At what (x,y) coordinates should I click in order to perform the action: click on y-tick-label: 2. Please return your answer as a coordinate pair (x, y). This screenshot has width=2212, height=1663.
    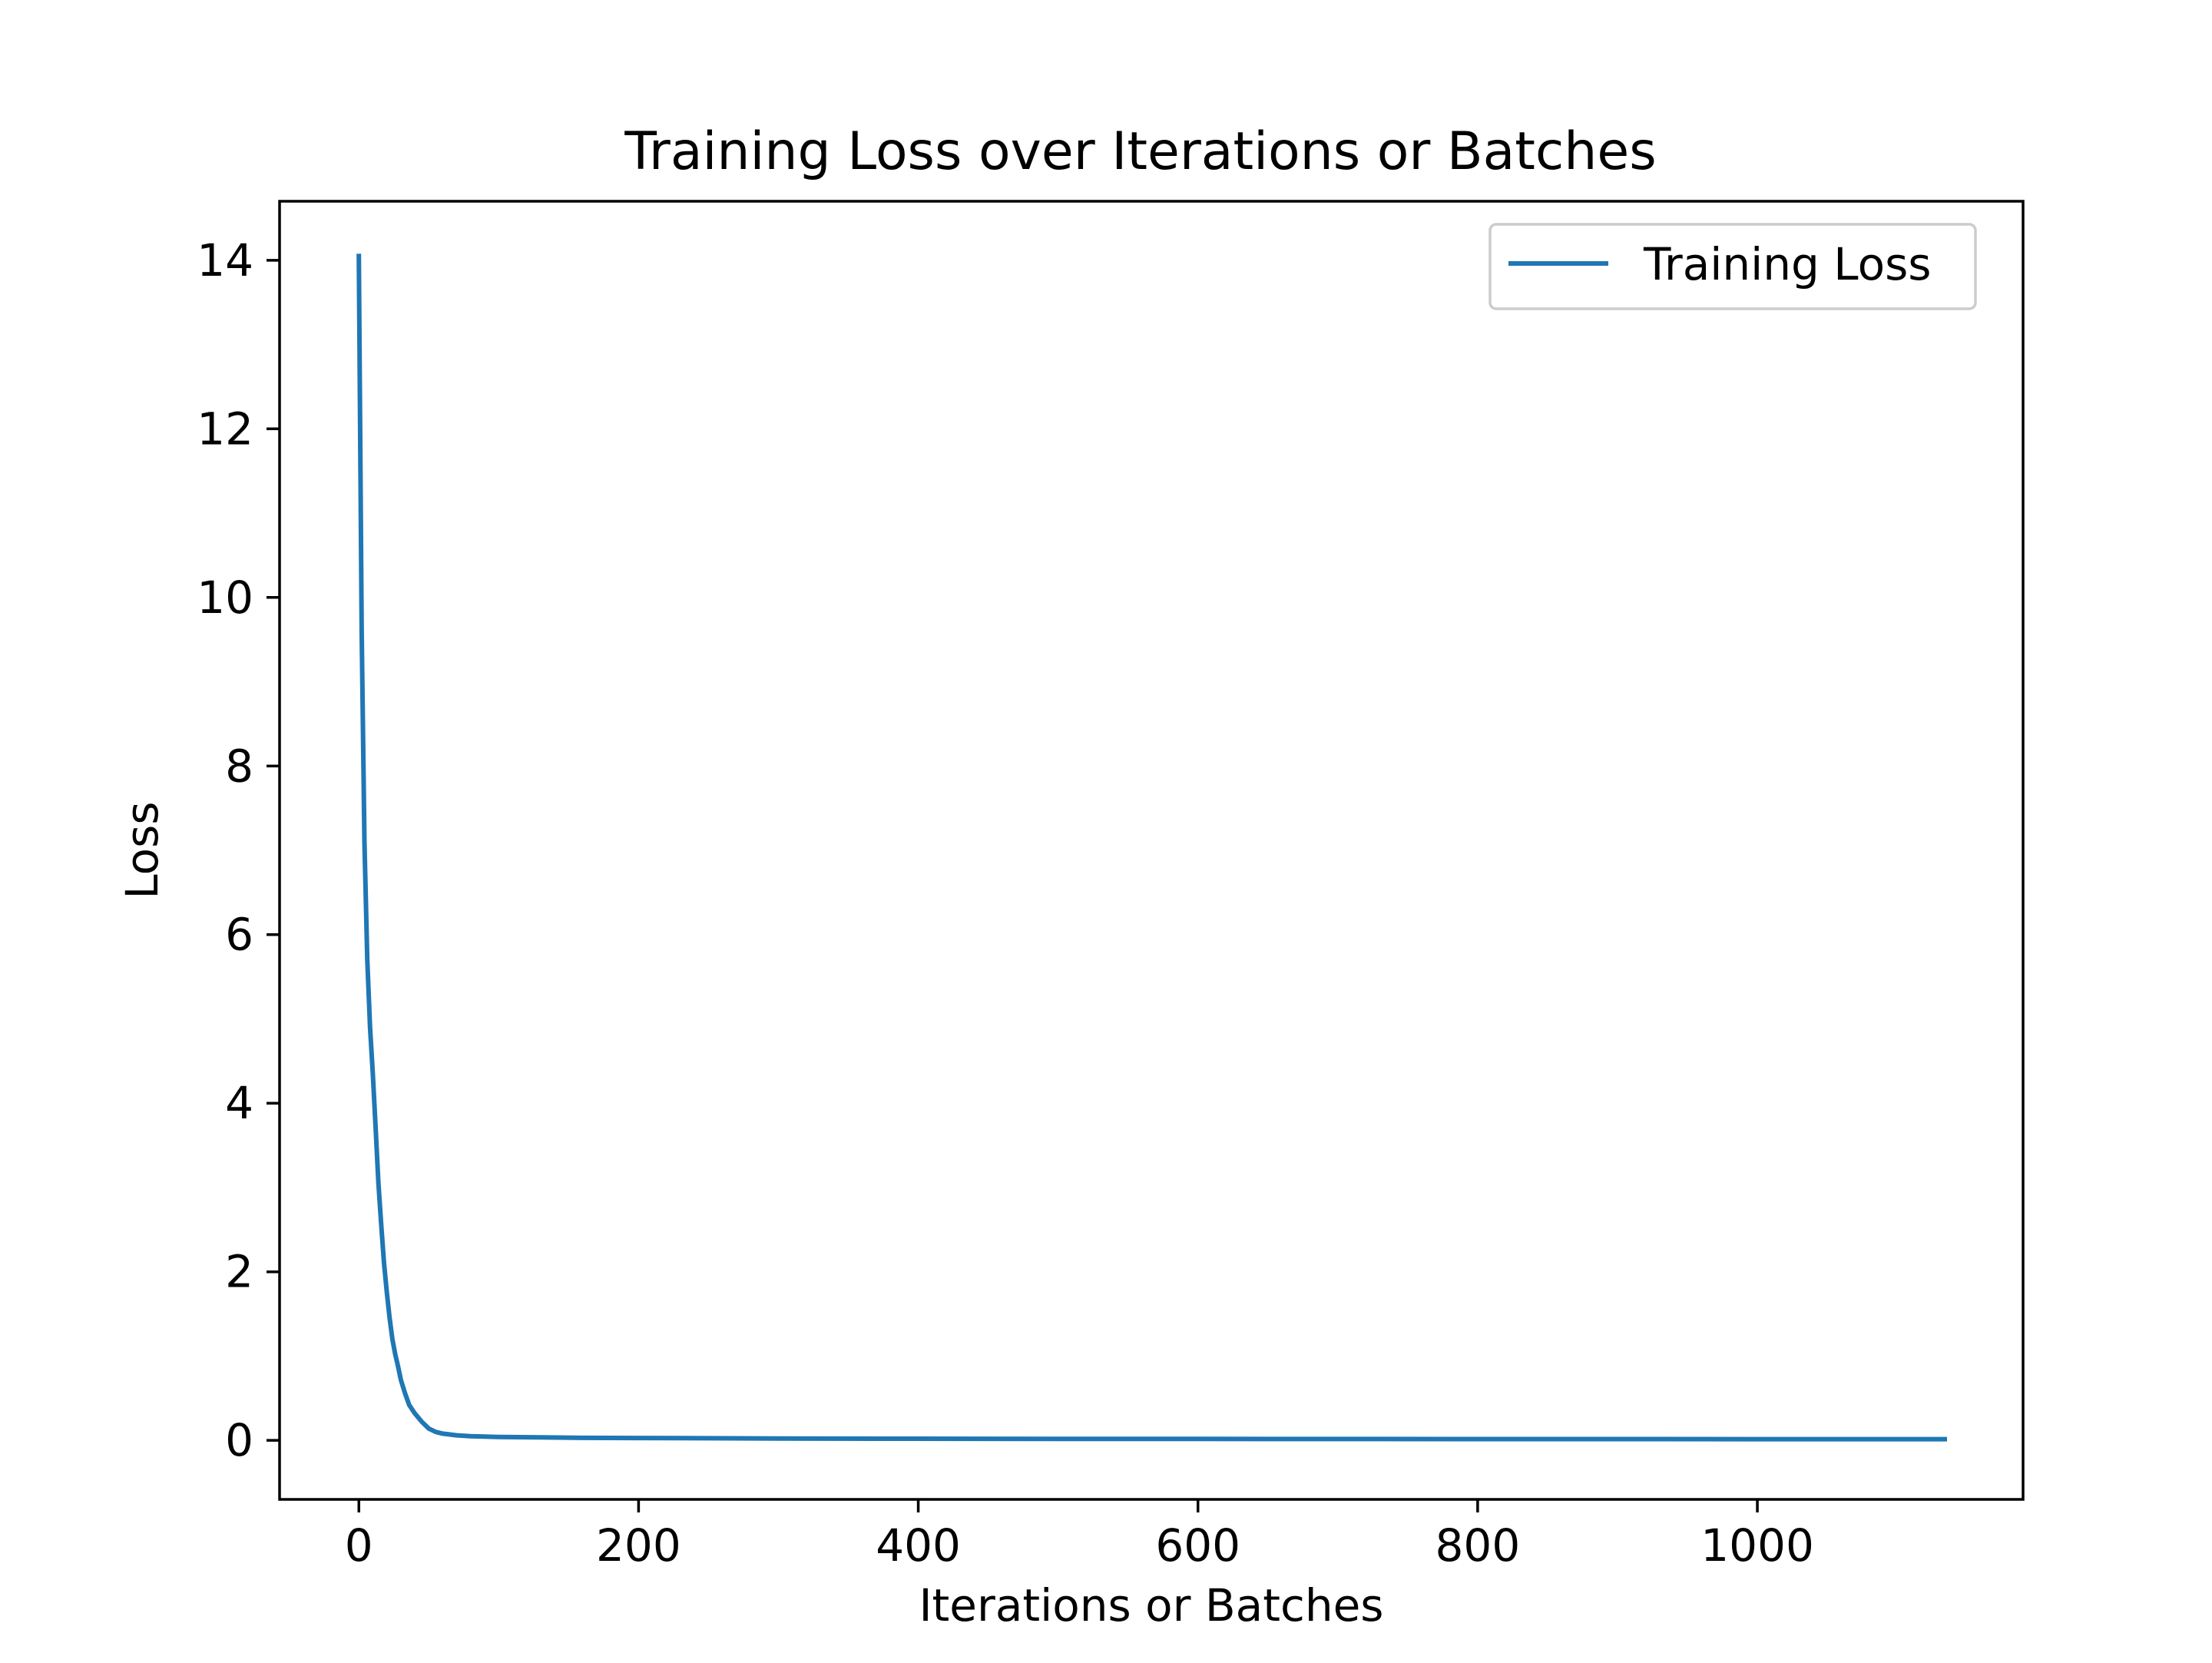
    Looking at the image, I should click on (239, 1272).